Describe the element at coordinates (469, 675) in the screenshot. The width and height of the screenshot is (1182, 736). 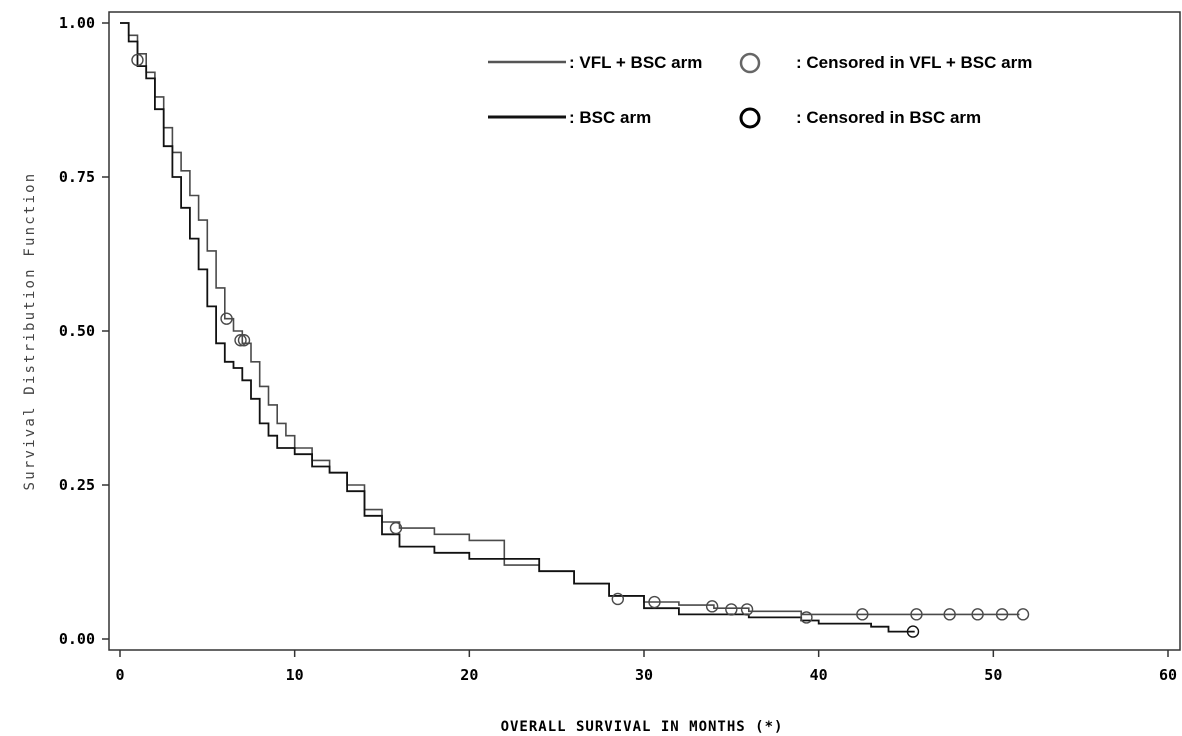
I see `x-tick-label: 20` at that location.